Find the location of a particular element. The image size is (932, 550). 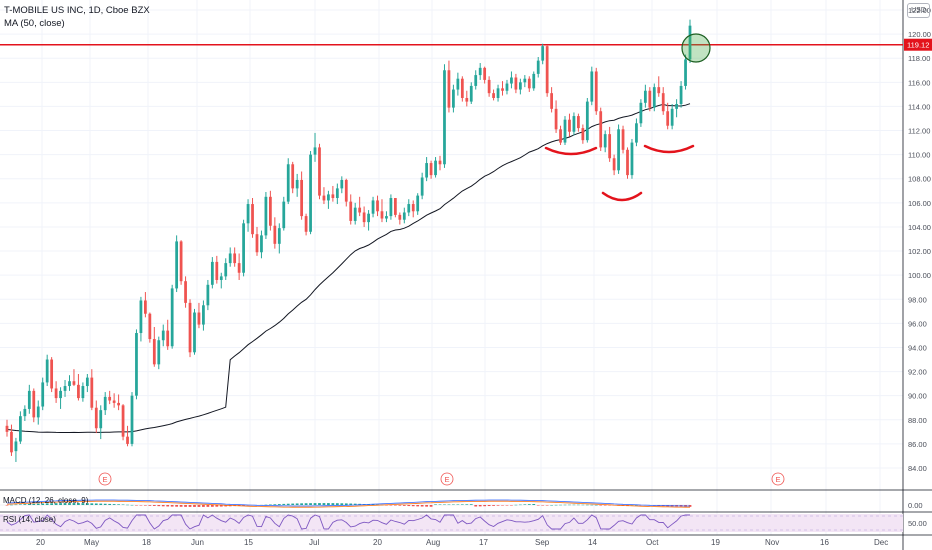

currency-button: USD is located at coordinates (918, 10).